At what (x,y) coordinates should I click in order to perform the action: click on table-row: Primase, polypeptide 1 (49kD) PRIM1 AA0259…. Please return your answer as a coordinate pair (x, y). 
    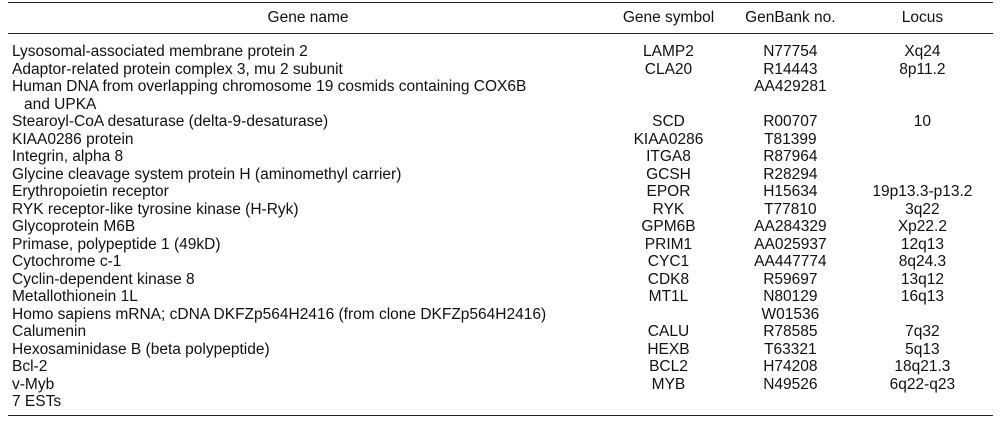
    Looking at the image, I should click on (500, 245).